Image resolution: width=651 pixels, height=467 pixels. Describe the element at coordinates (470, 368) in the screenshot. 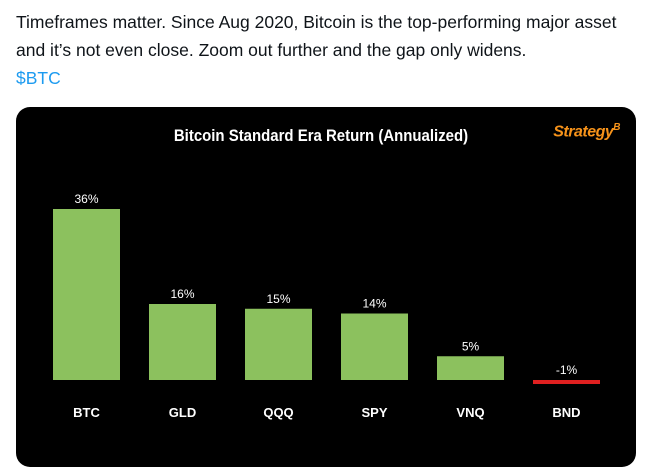

I see `bar-vnq` at that location.